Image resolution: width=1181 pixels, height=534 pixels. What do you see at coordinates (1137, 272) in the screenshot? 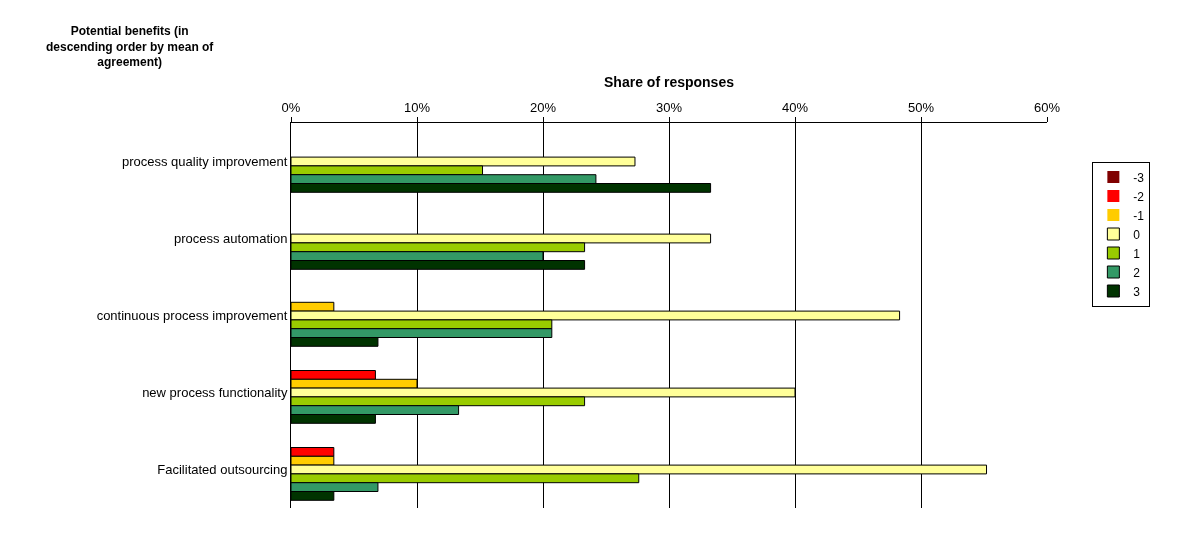
I see `legend-label: 2` at bounding box center [1137, 272].